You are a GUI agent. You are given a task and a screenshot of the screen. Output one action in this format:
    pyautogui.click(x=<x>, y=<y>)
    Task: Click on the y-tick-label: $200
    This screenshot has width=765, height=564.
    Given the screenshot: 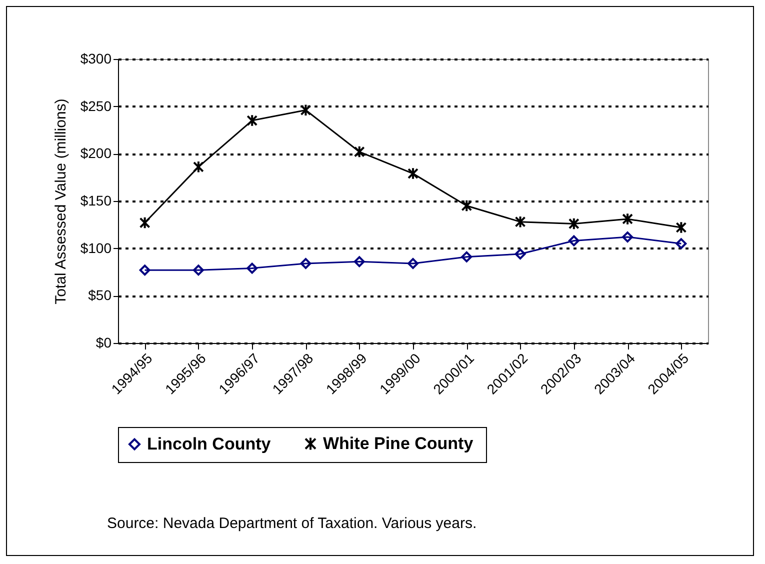 What is the action you would take?
    pyautogui.click(x=96, y=153)
    